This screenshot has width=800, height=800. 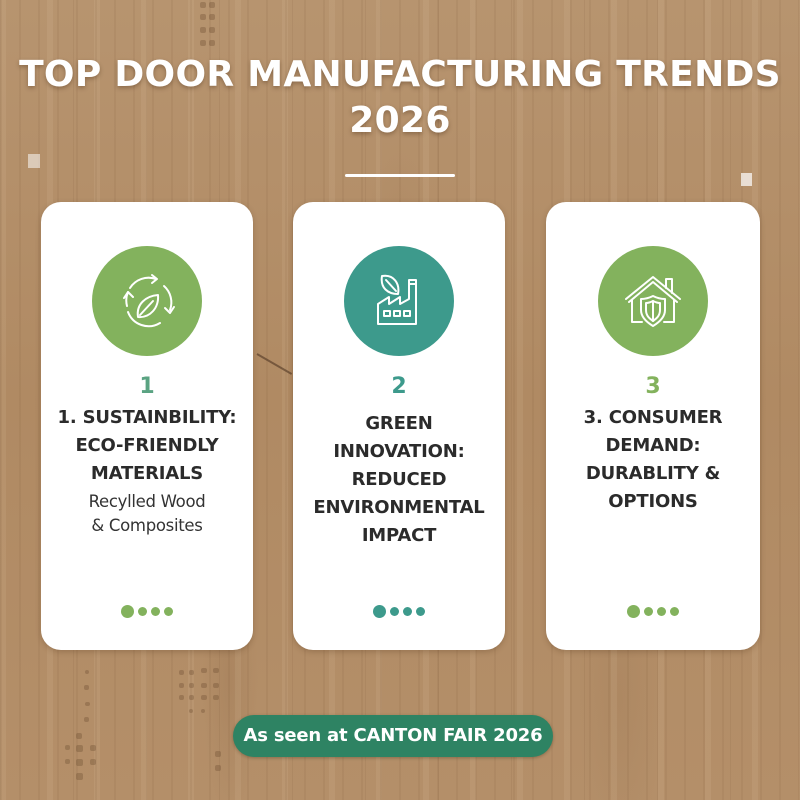 I want to click on house-shield-icon, so click(x=653, y=301).